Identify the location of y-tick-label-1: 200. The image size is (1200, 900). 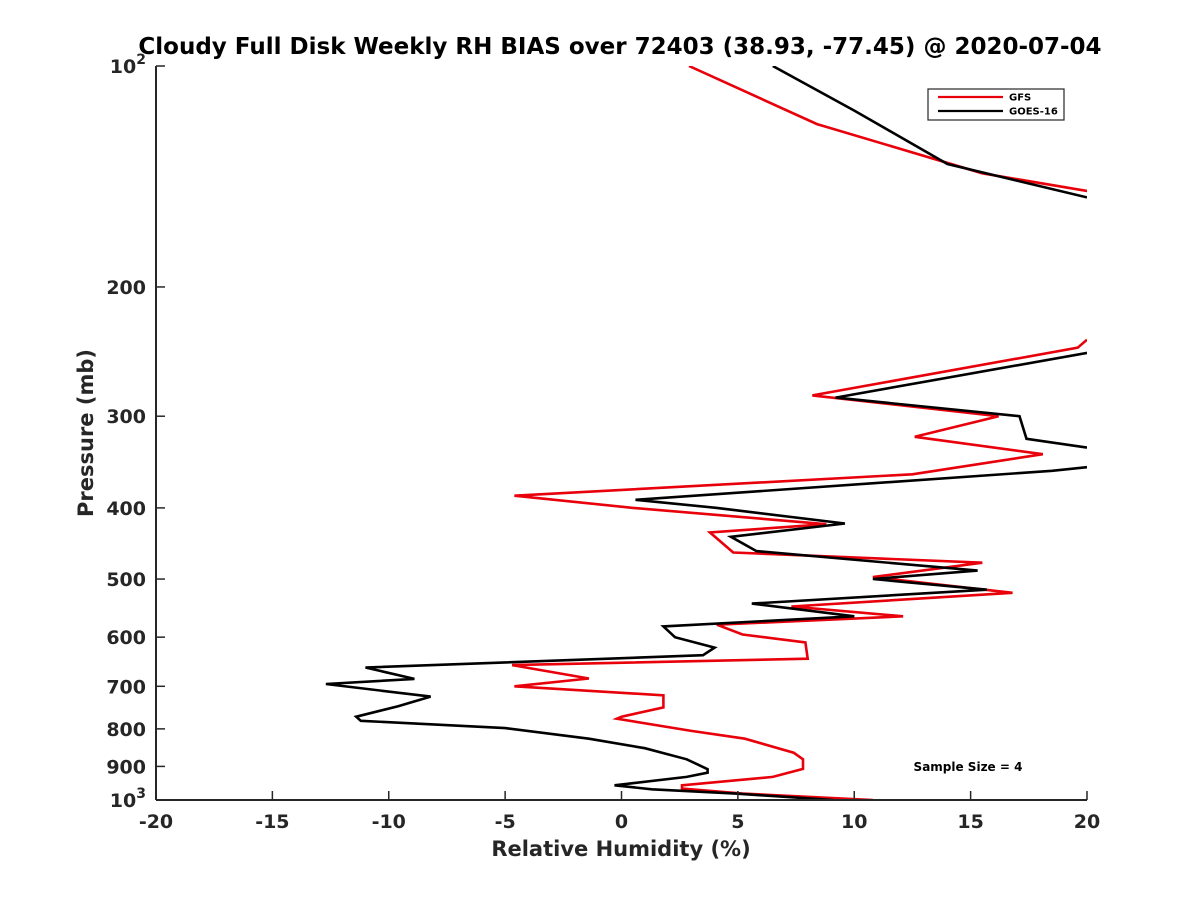
(126, 288).